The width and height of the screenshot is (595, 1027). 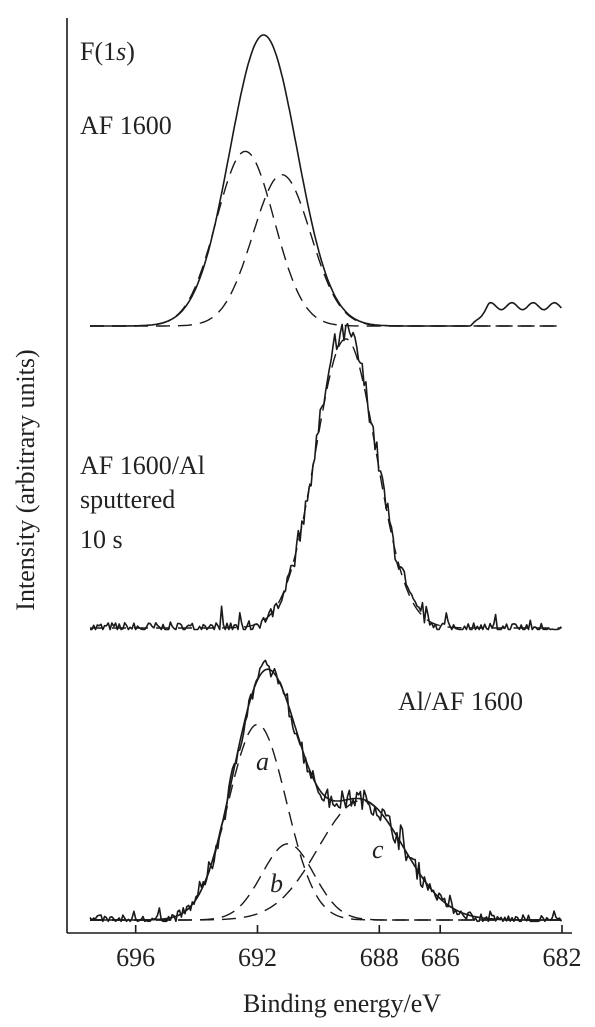 I want to click on panel1-component-2-curve, so click(x=326, y=250).